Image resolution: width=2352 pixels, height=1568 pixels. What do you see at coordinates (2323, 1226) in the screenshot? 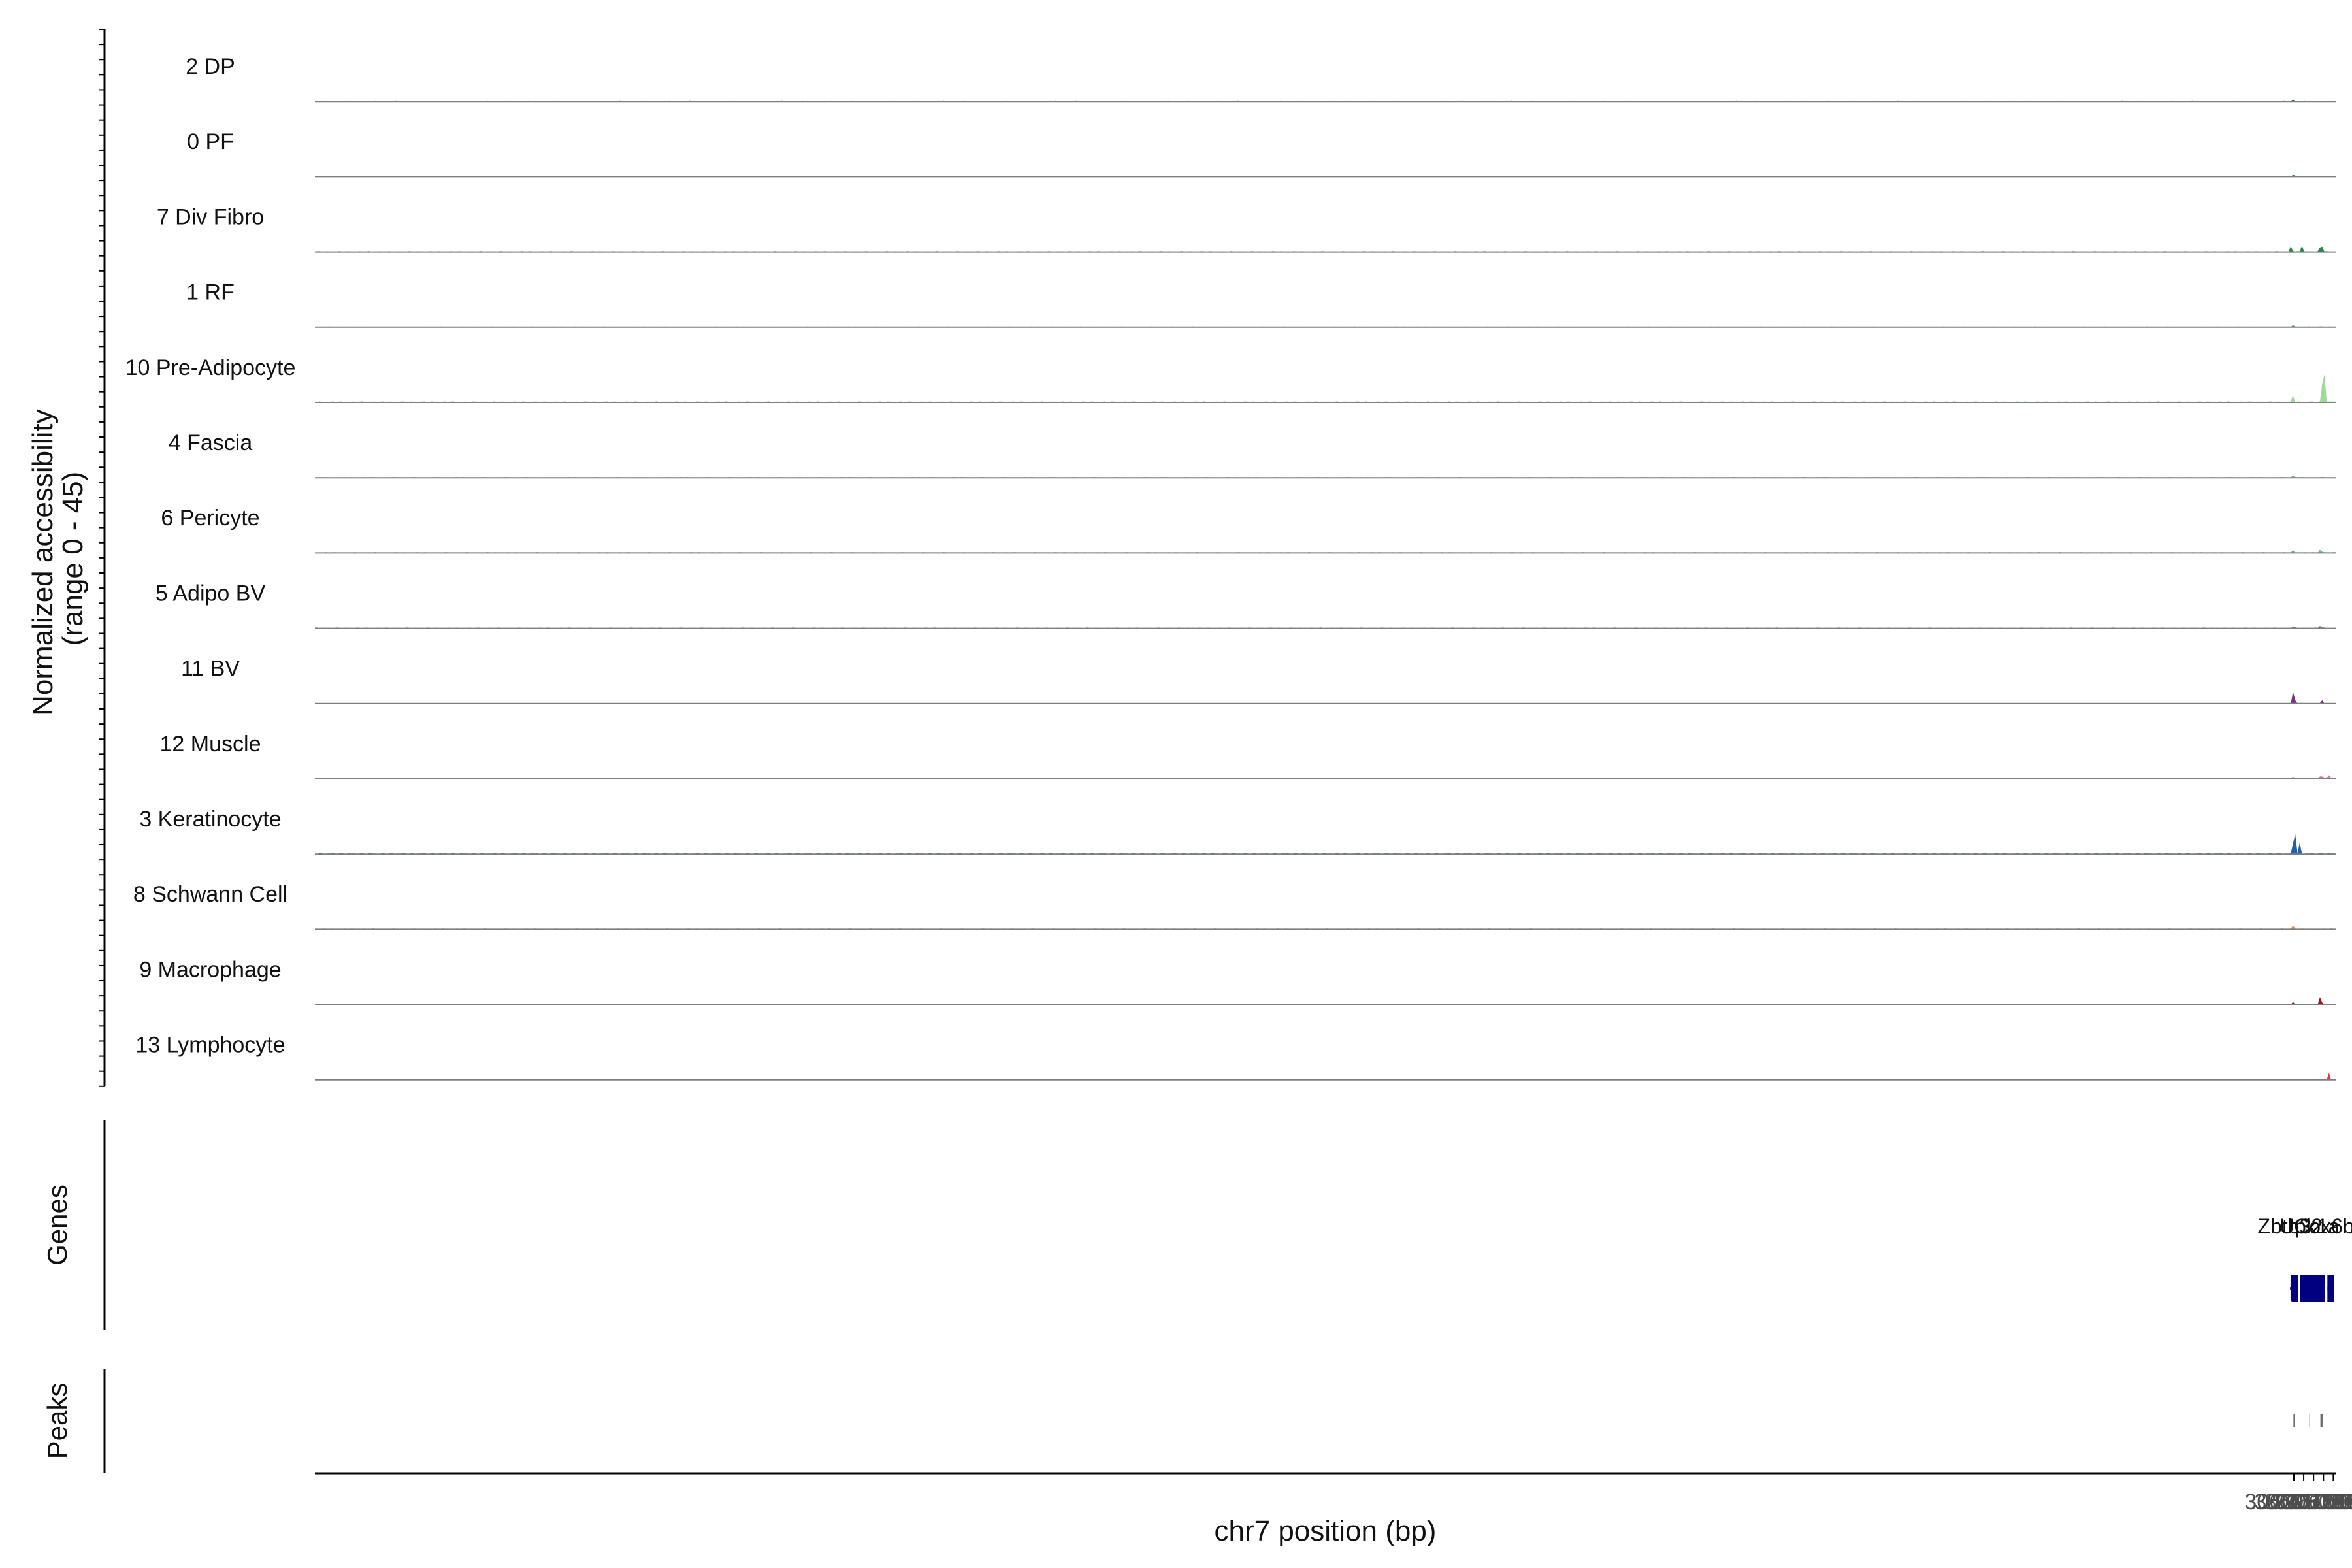
I see `gene-label: Cox6b1` at bounding box center [2323, 1226].